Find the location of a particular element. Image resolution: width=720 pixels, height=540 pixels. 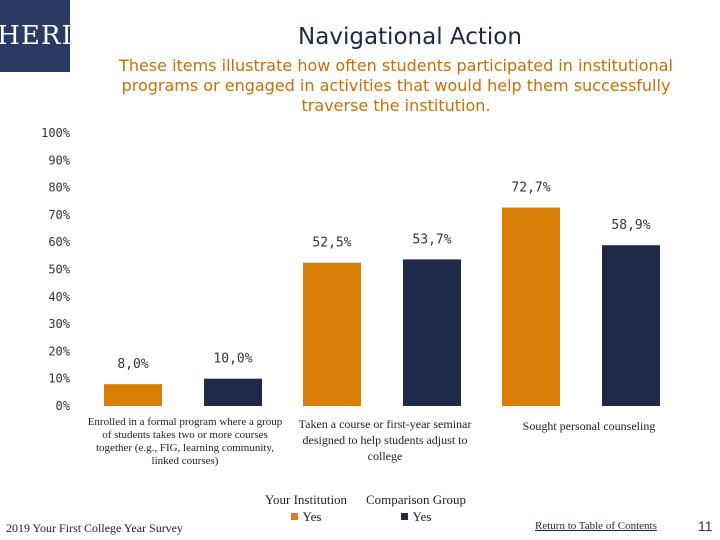

y-tick-label: 60% is located at coordinates (59, 242).